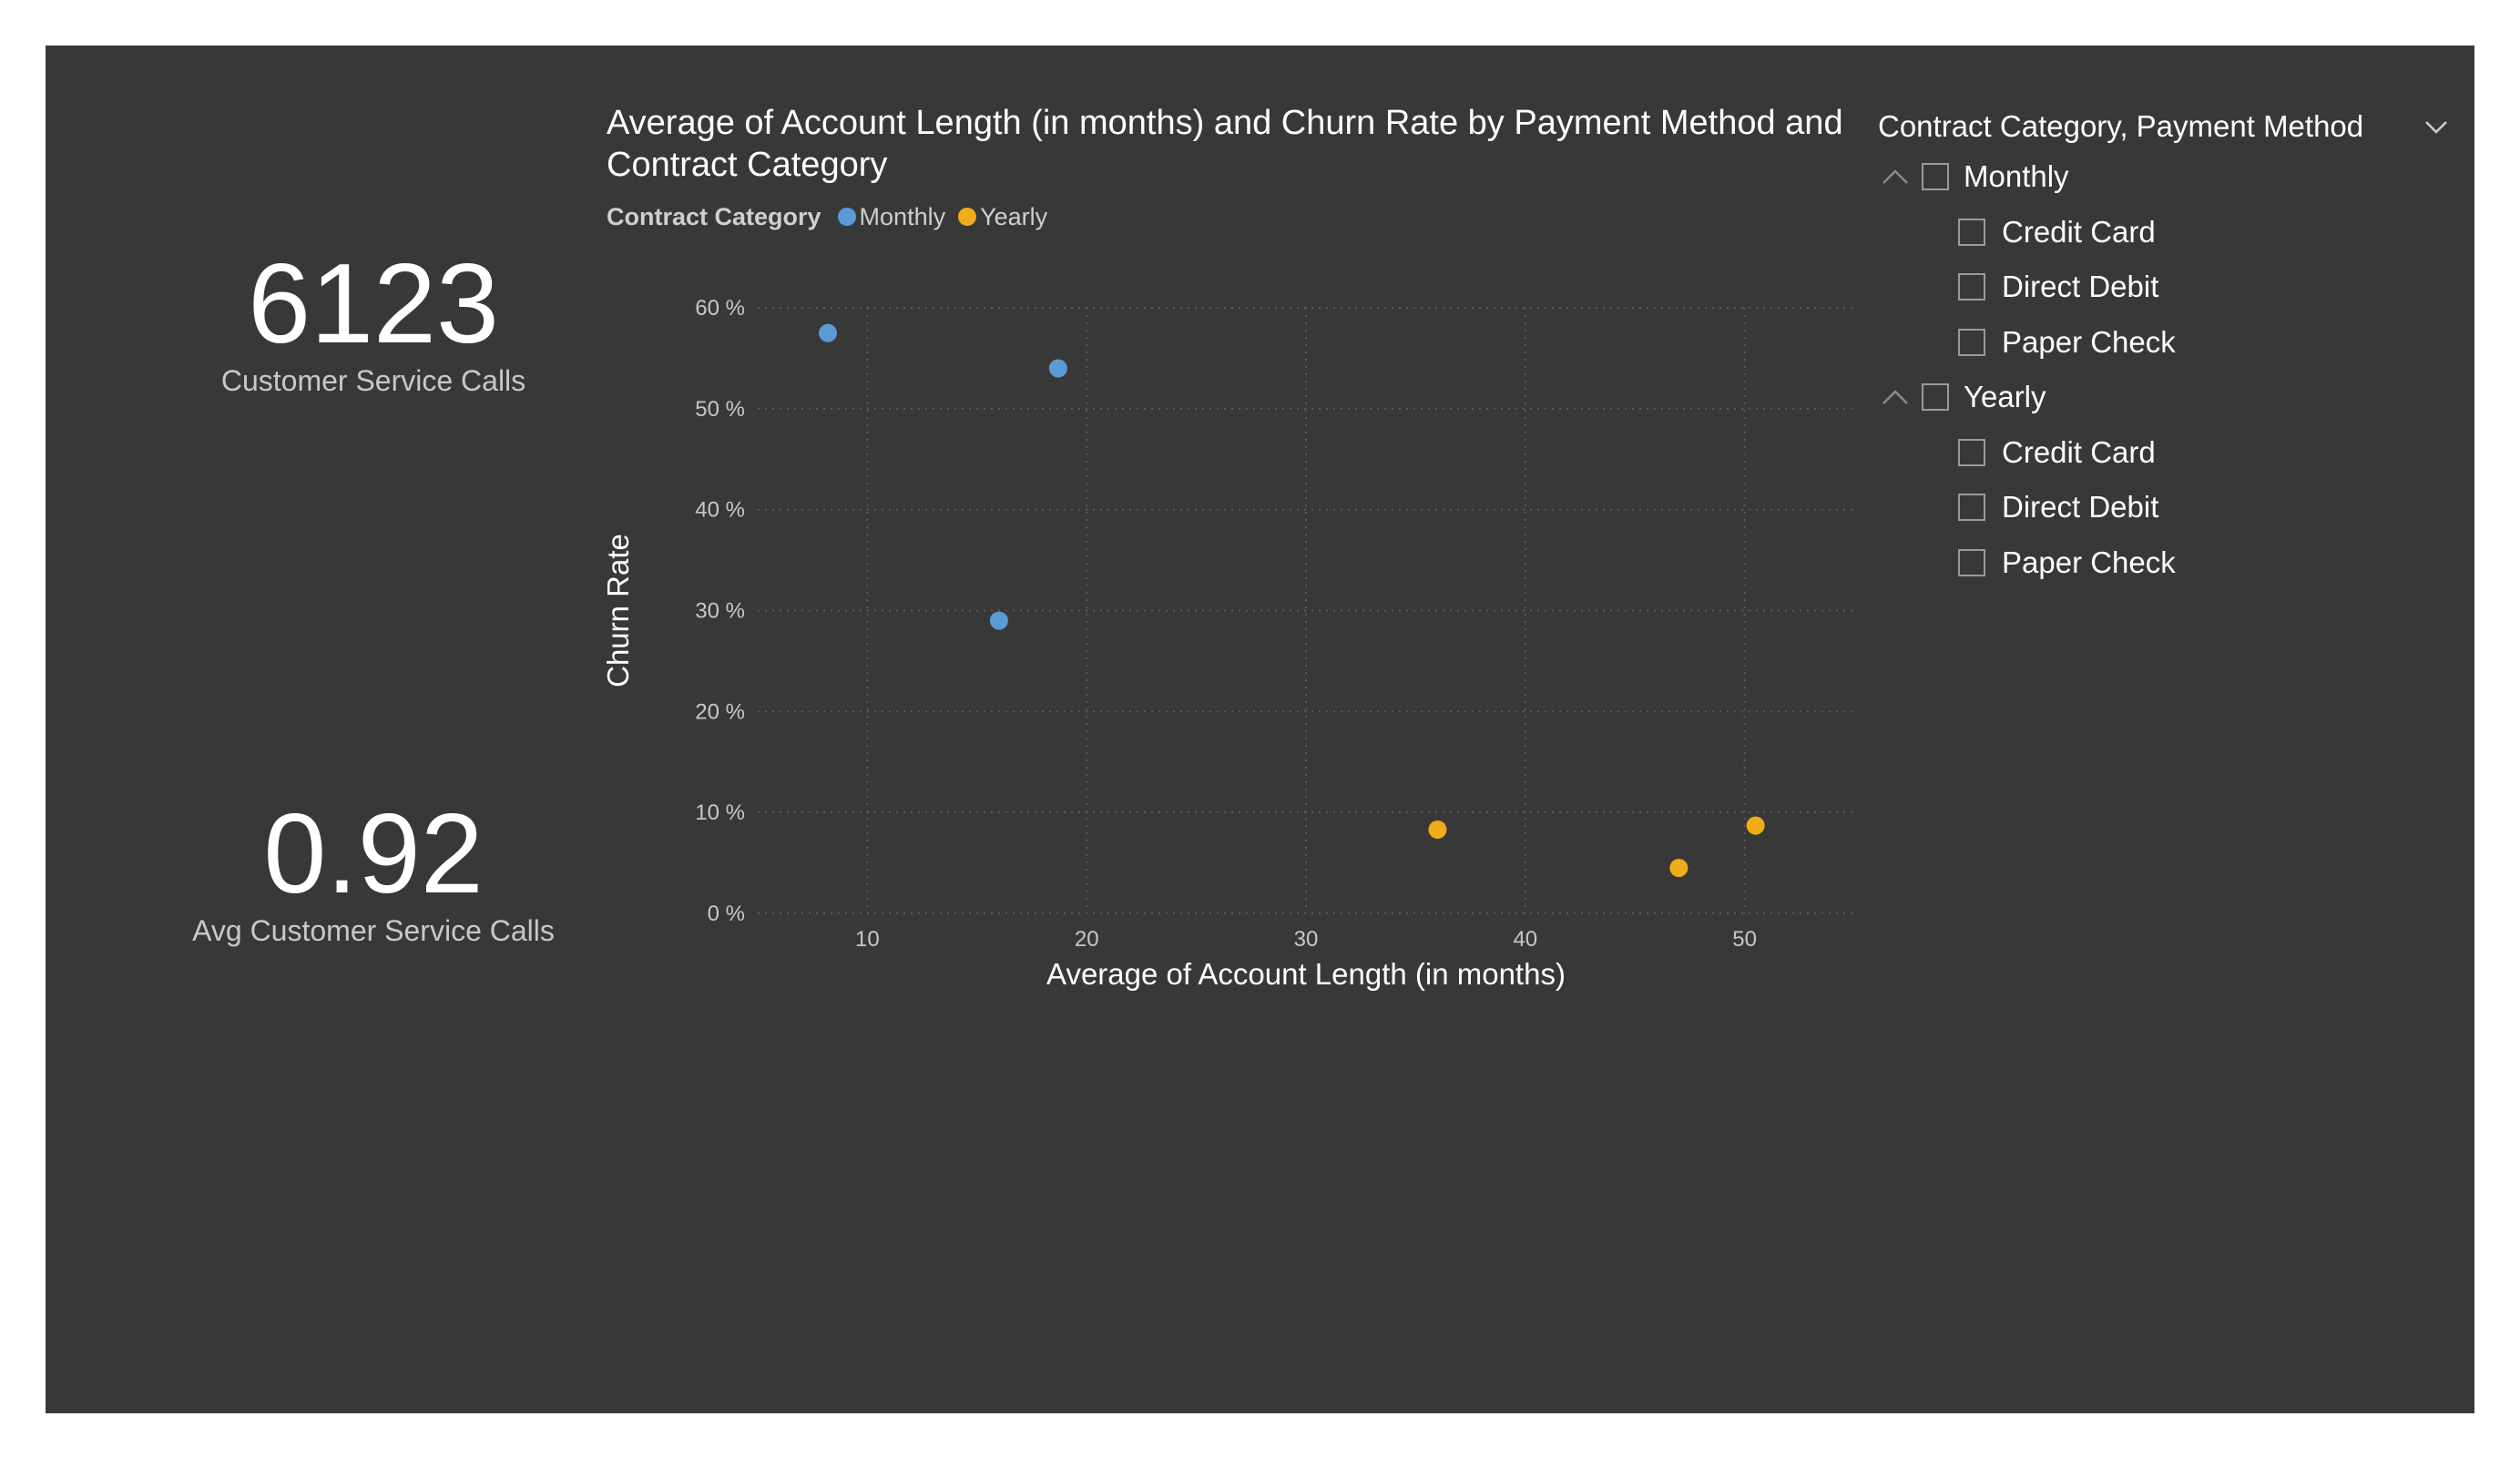 The height and width of the screenshot is (1457, 2520). Describe the element at coordinates (903, 217) in the screenshot. I see `legend-label: Monthly` at that location.